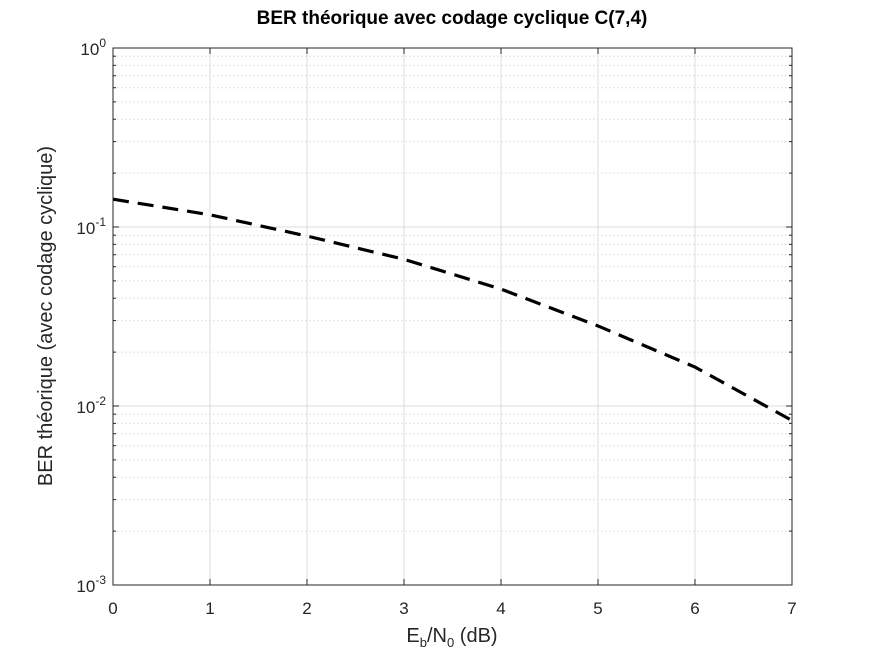  Describe the element at coordinates (450, 642) in the screenshot. I see `x-label-sub-0: 0` at that location.